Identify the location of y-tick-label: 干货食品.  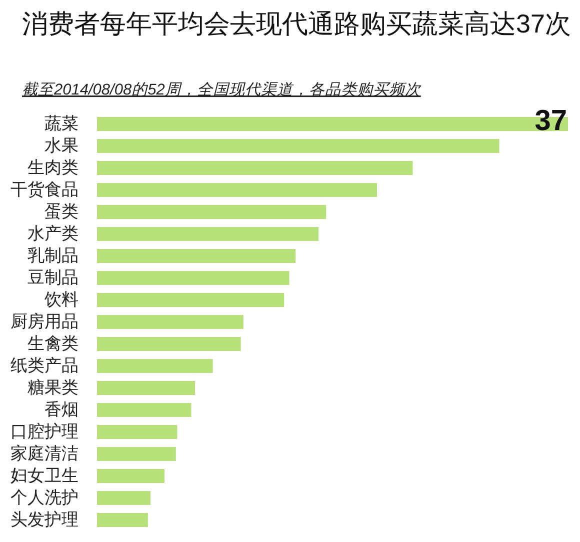
(44, 189).